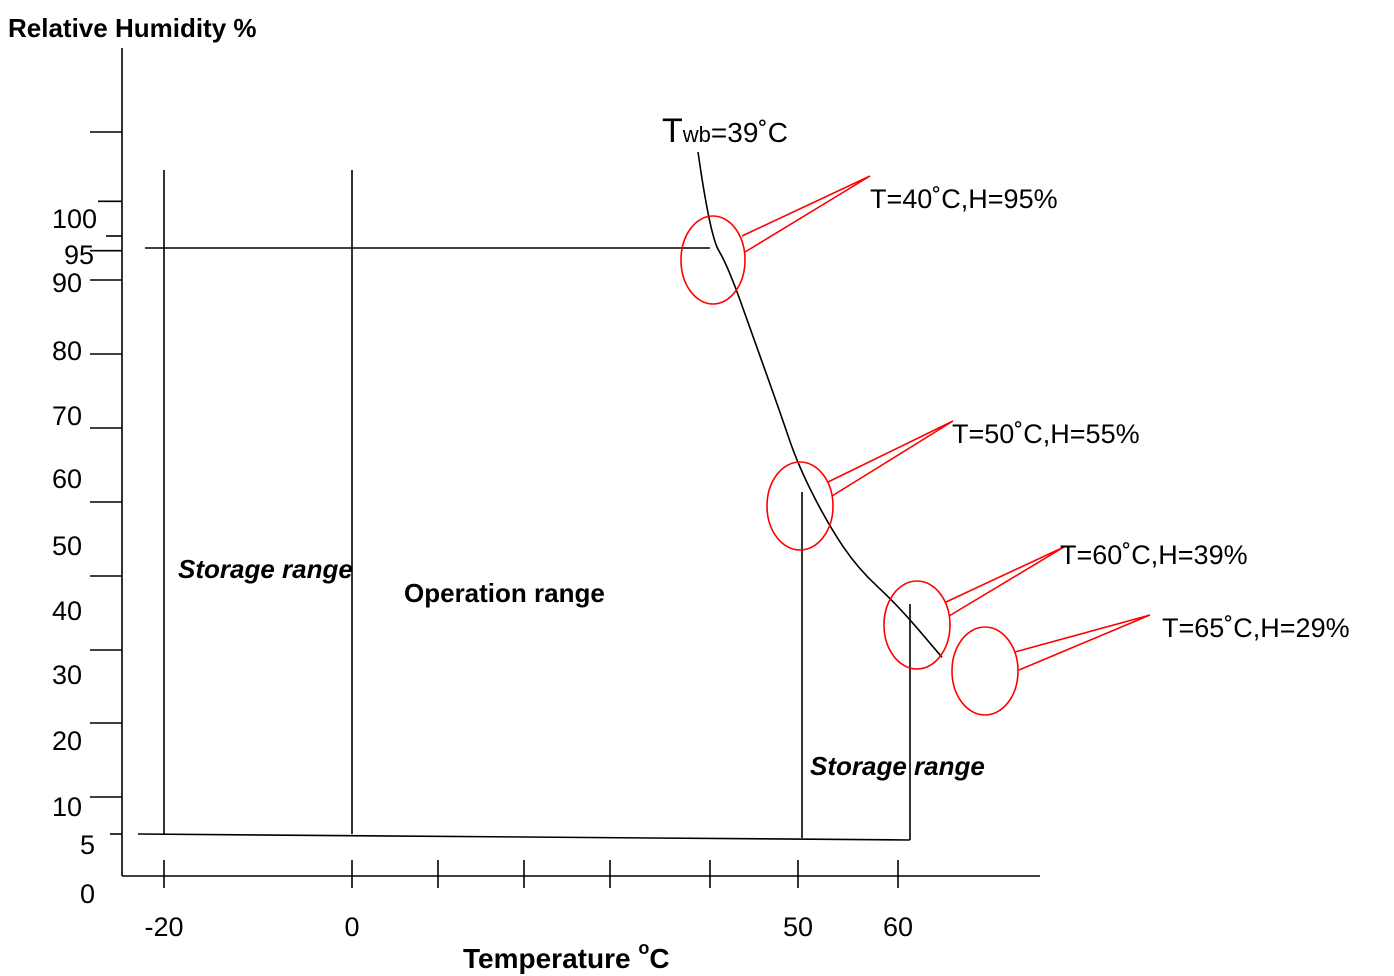  Describe the element at coordinates (67, 283) in the screenshot. I see `y-tick-label-90: 90` at that location.